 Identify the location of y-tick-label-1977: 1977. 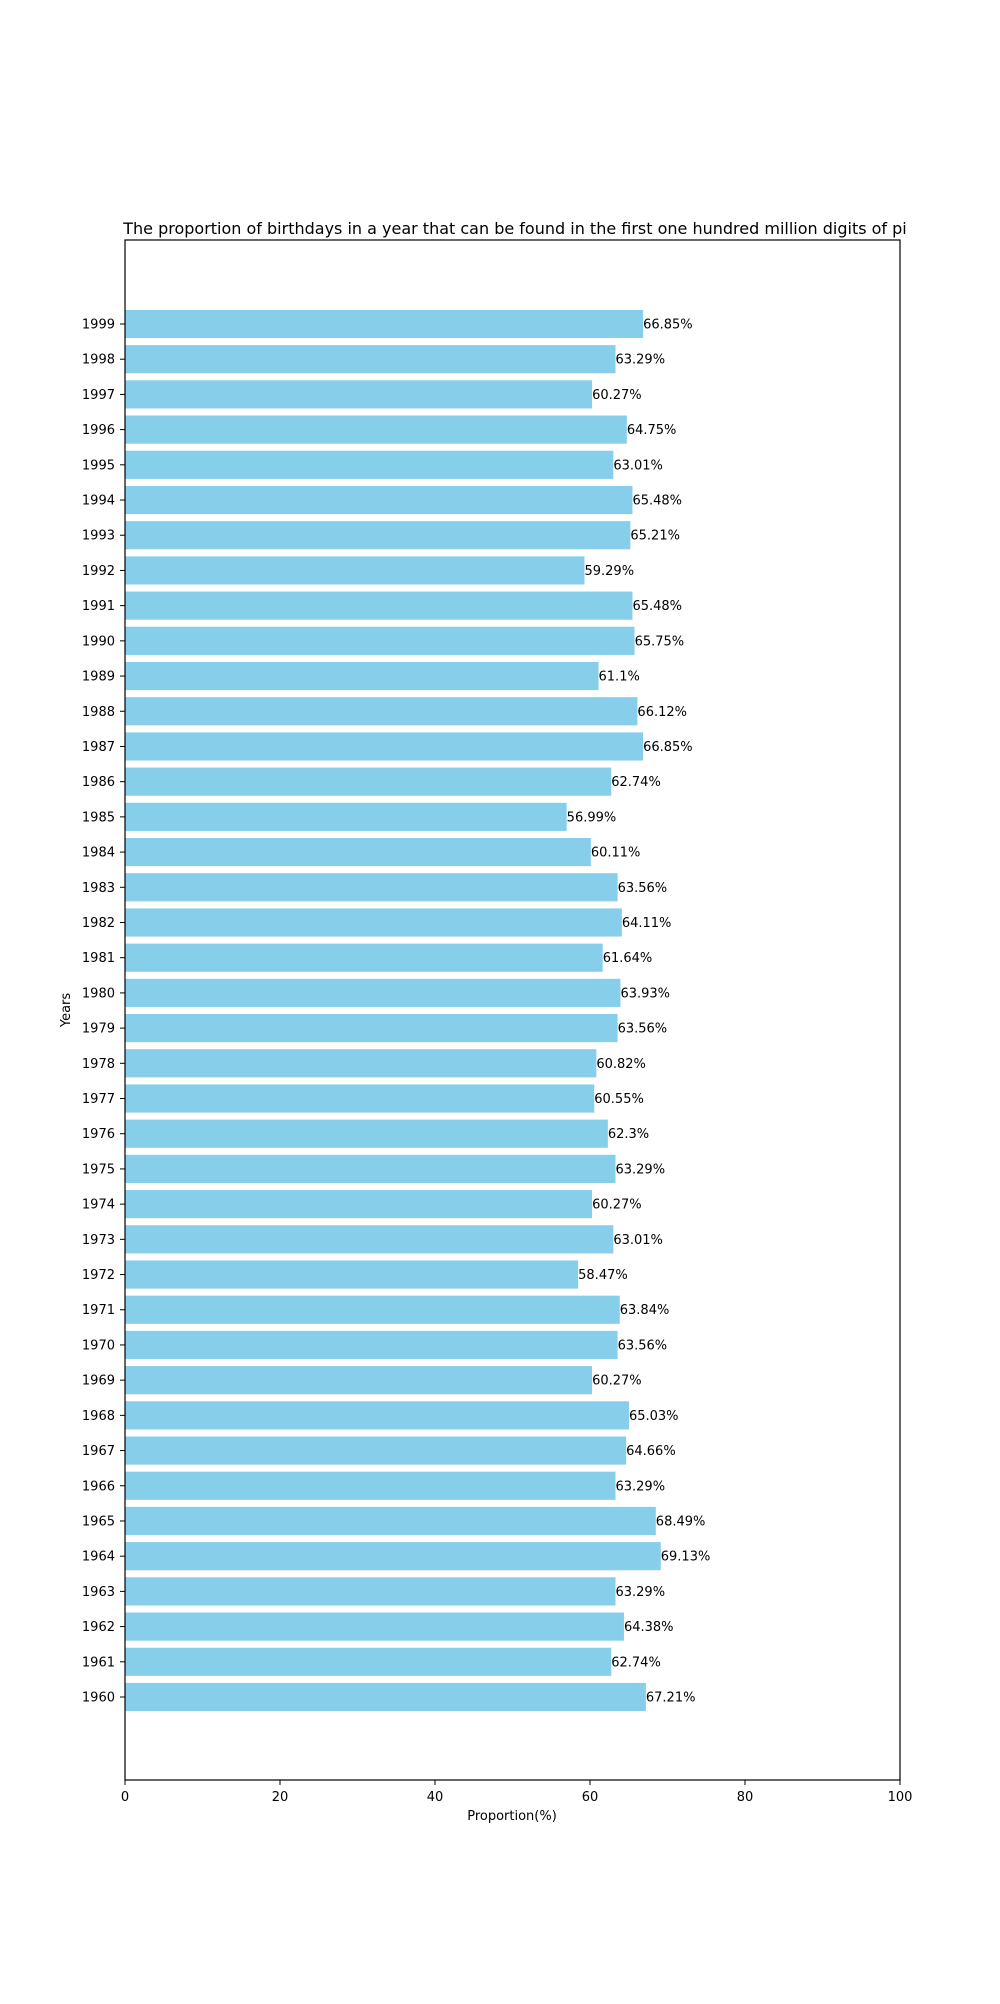
(98, 1099).